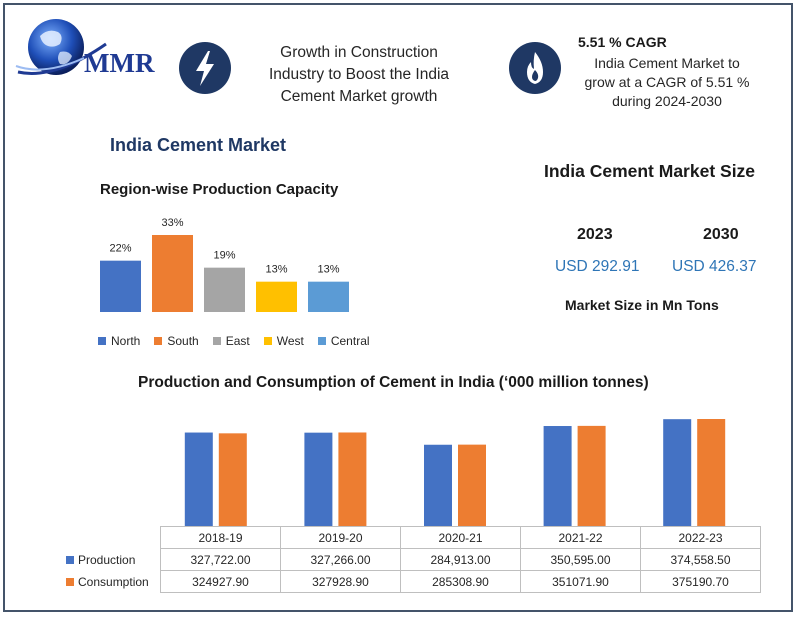 This screenshot has height=619, width=800. Describe the element at coordinates (714, 266) in the screenshot. I see `value-end: USD 426.37` at that location.